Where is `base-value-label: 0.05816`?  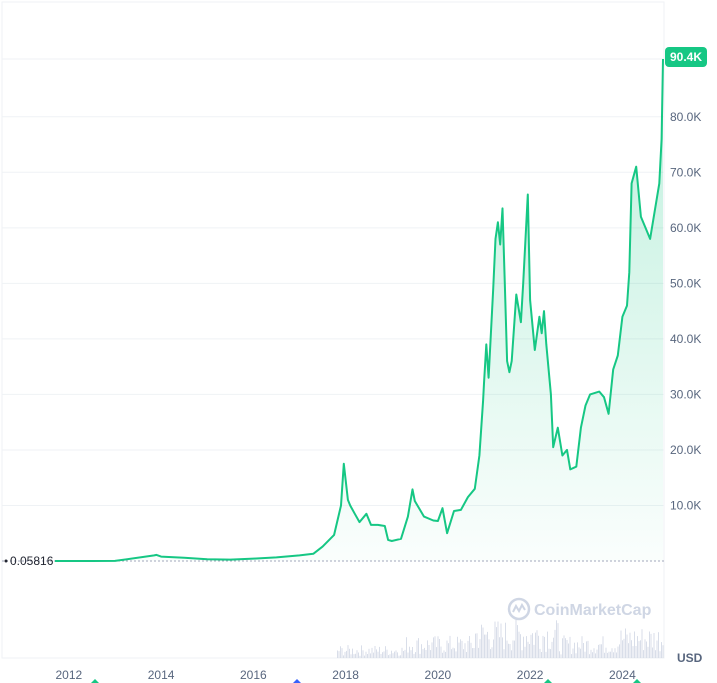
base-value-label: 0.05816 is located at coordinates (32, 561).